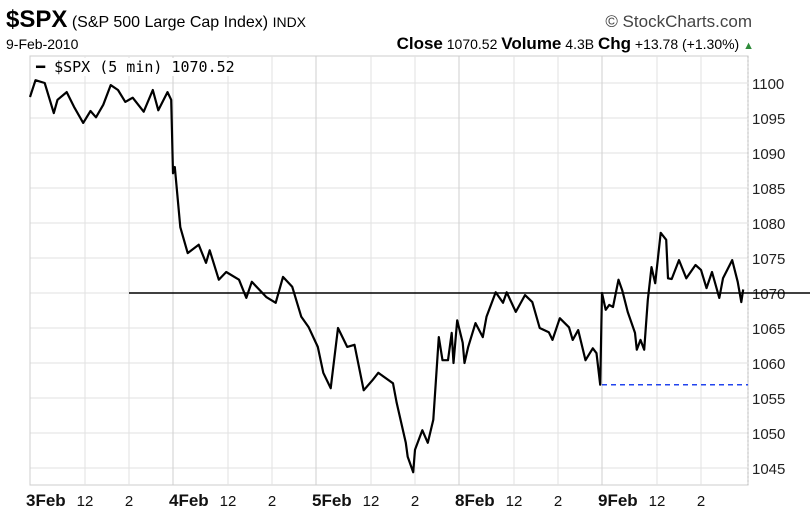 This screenshot has width=810, height=519. I want to click on exchange: INDX, so click(289, 22).